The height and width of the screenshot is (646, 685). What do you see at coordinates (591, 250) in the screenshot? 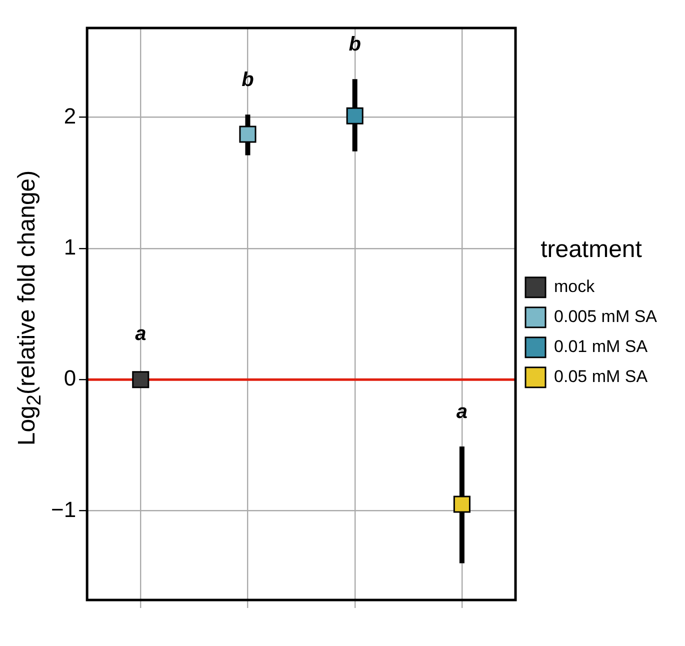
I see `legend-title: treatment` at bounding box center [591, 250].